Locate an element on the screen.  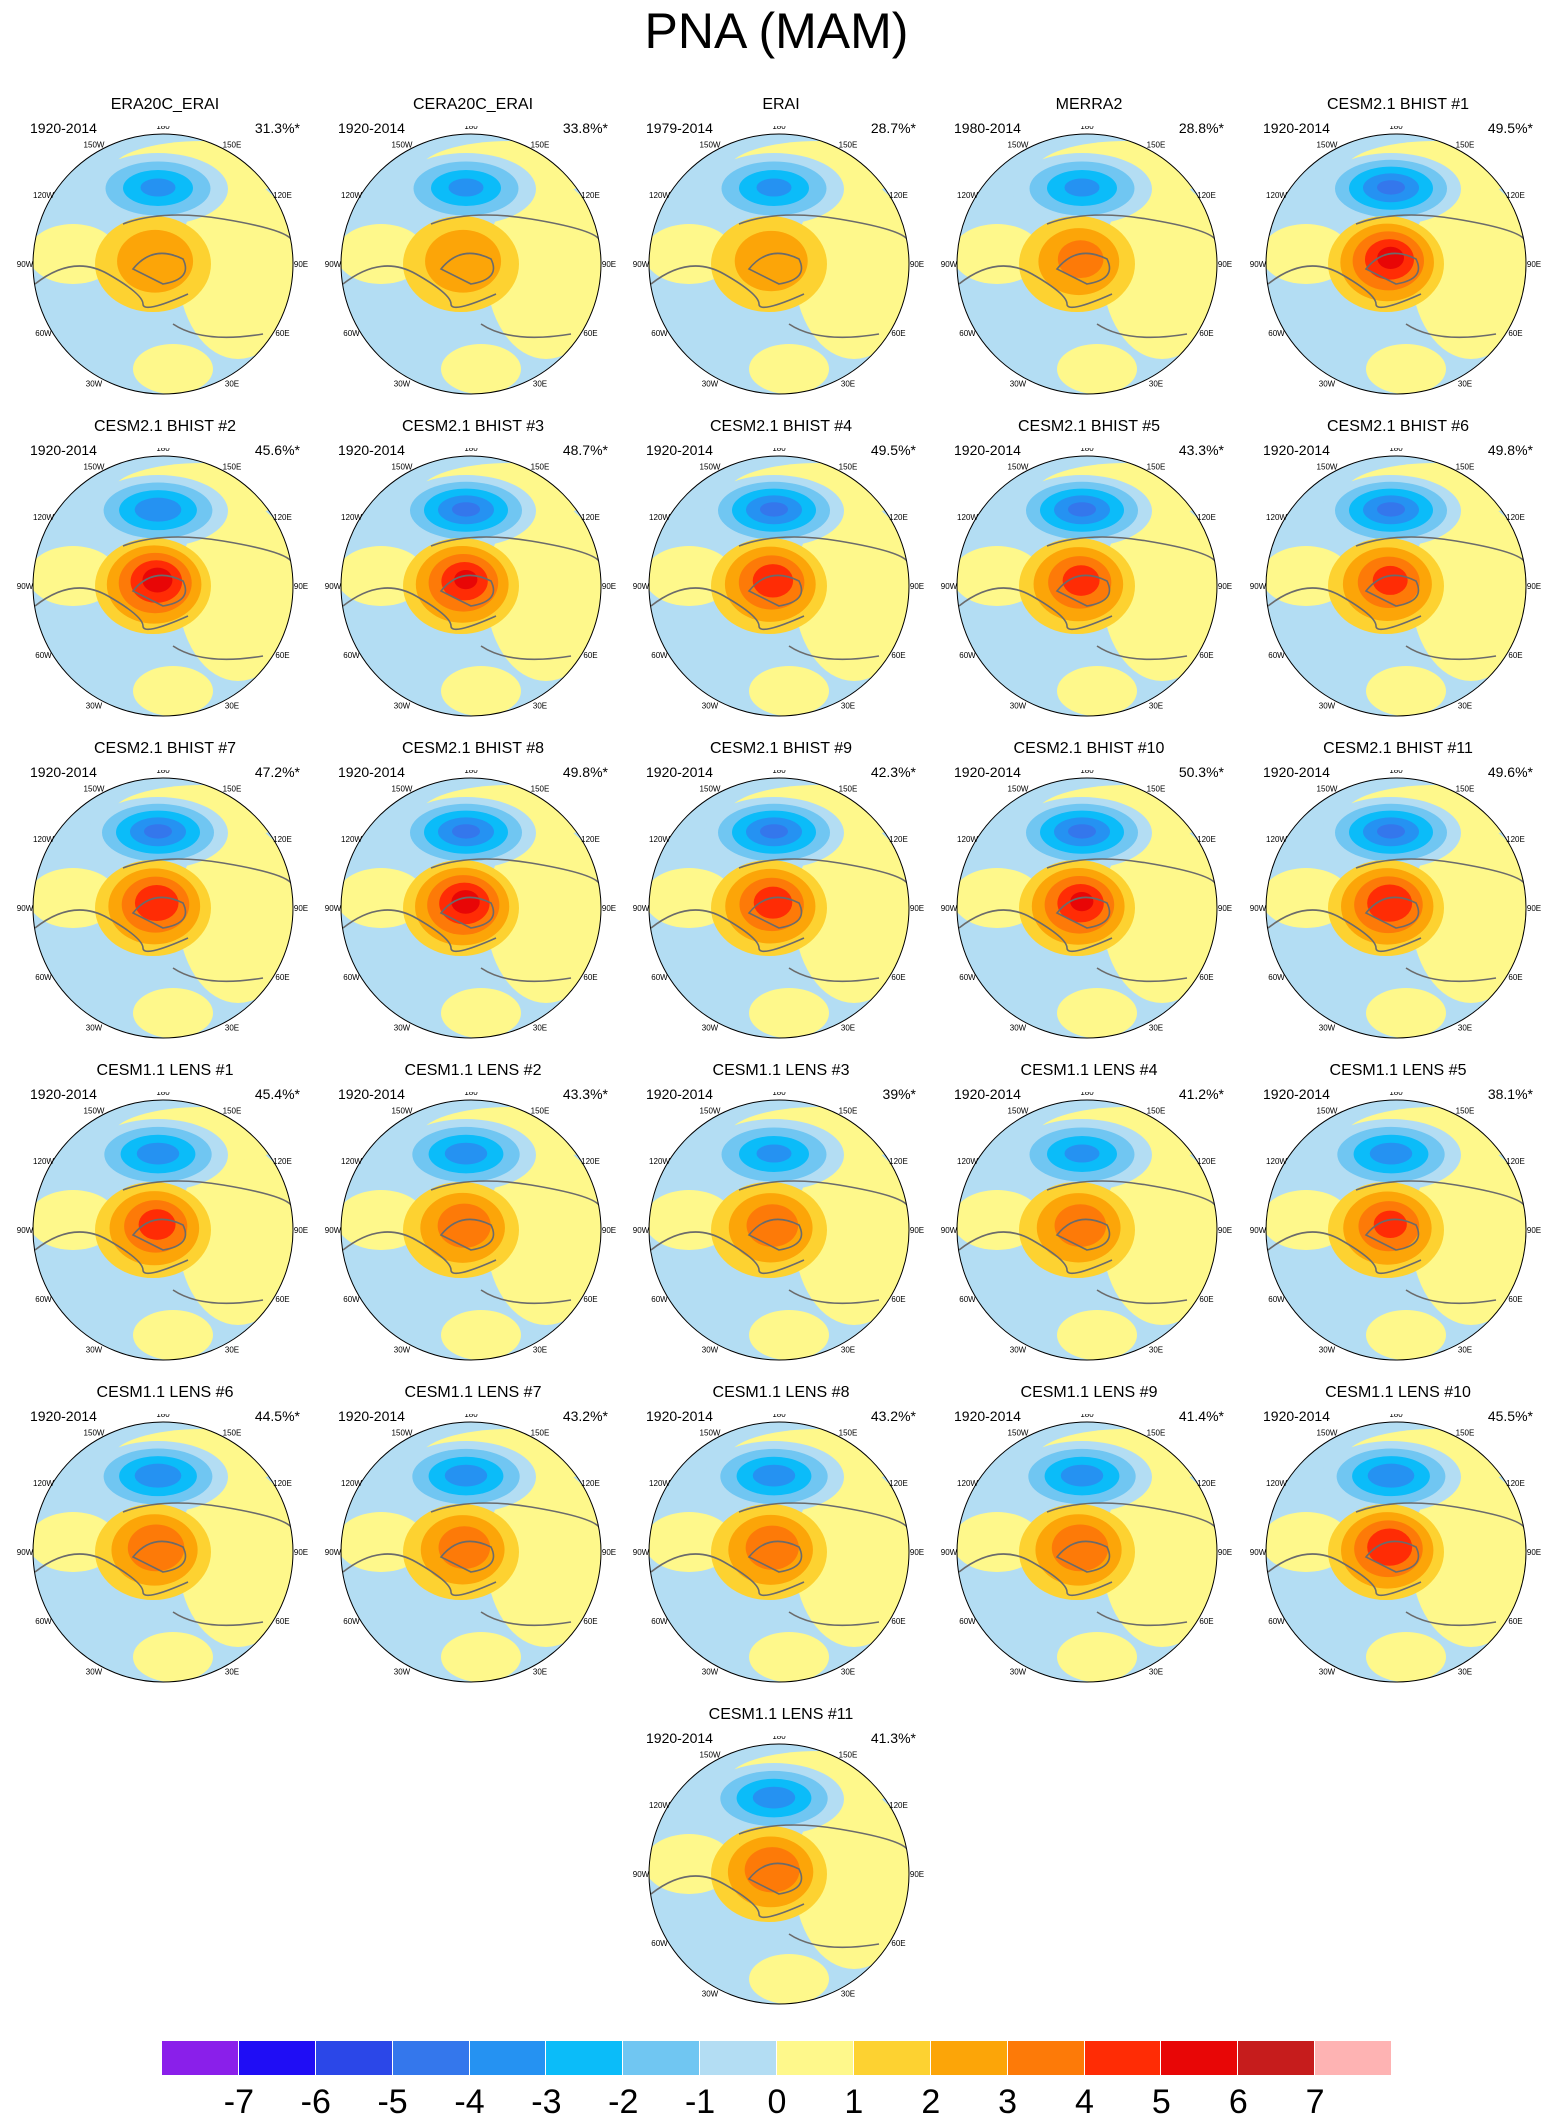
panel-title: CESM2.1 BHIST #4 is located at coordinates (781, 426).